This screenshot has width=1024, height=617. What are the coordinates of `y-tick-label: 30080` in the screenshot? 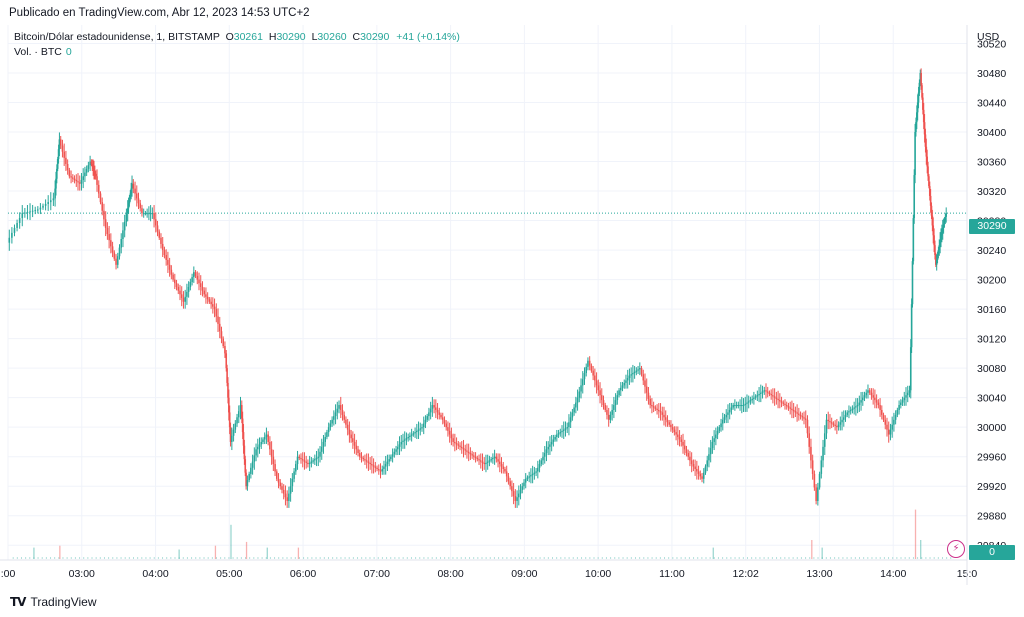 It's located at (991, 369).